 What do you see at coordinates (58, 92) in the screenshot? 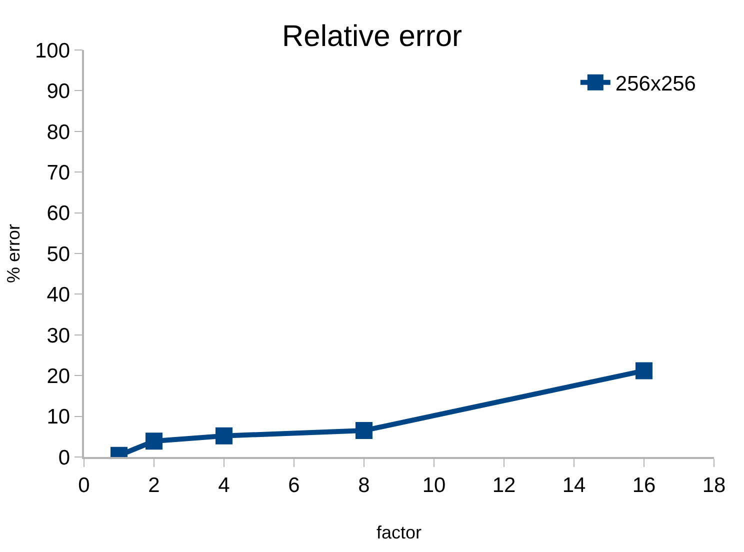
I see `y-tick-label: 90` at bounding box center [58, 92].